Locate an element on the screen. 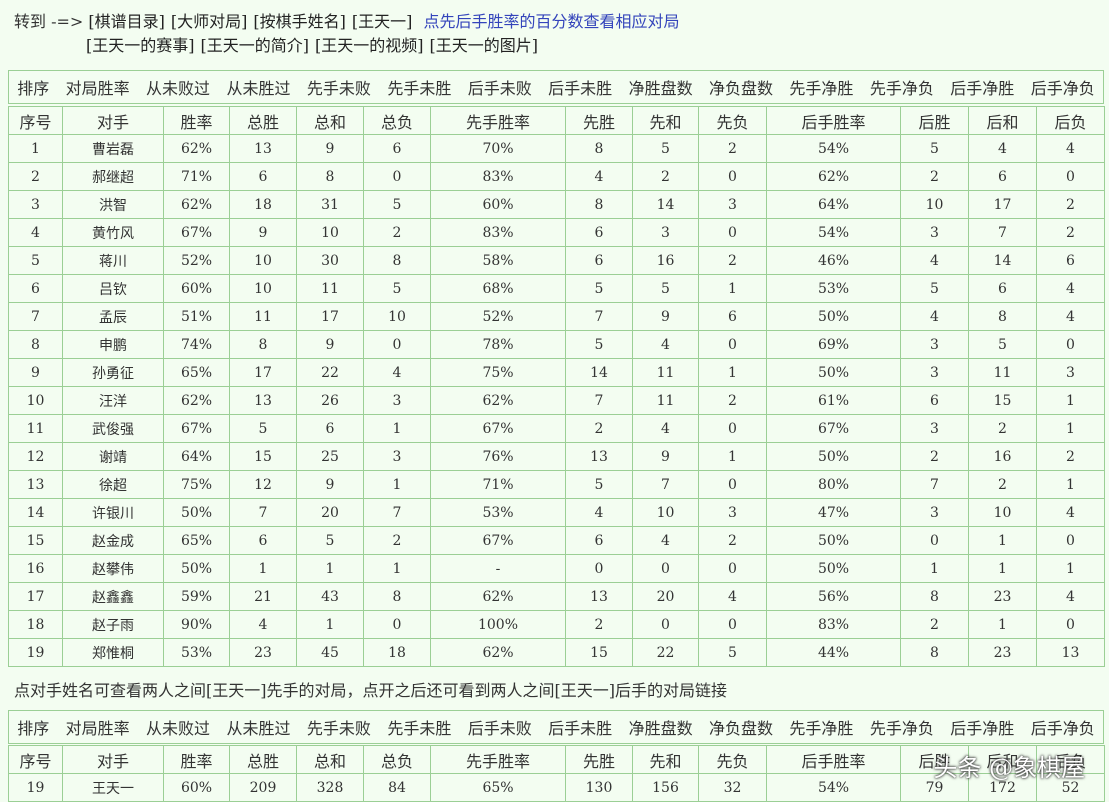 The width and height of the screenshot is (1109, 802). data-cell: 61% is located at coordinates (833, 400).